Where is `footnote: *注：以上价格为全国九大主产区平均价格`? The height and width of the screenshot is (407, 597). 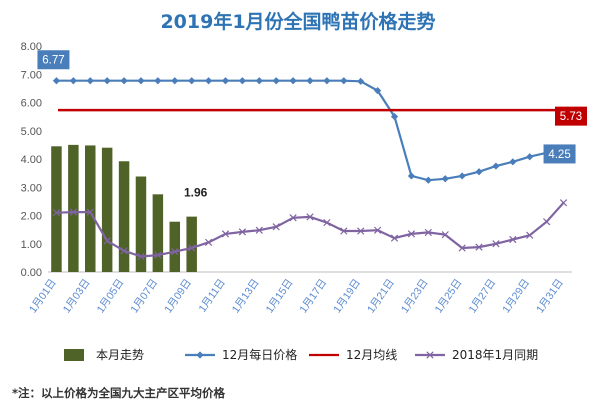 footnote: *注：以上价格为全国九大主产区平均价格 is located at coordinates (119, 393).